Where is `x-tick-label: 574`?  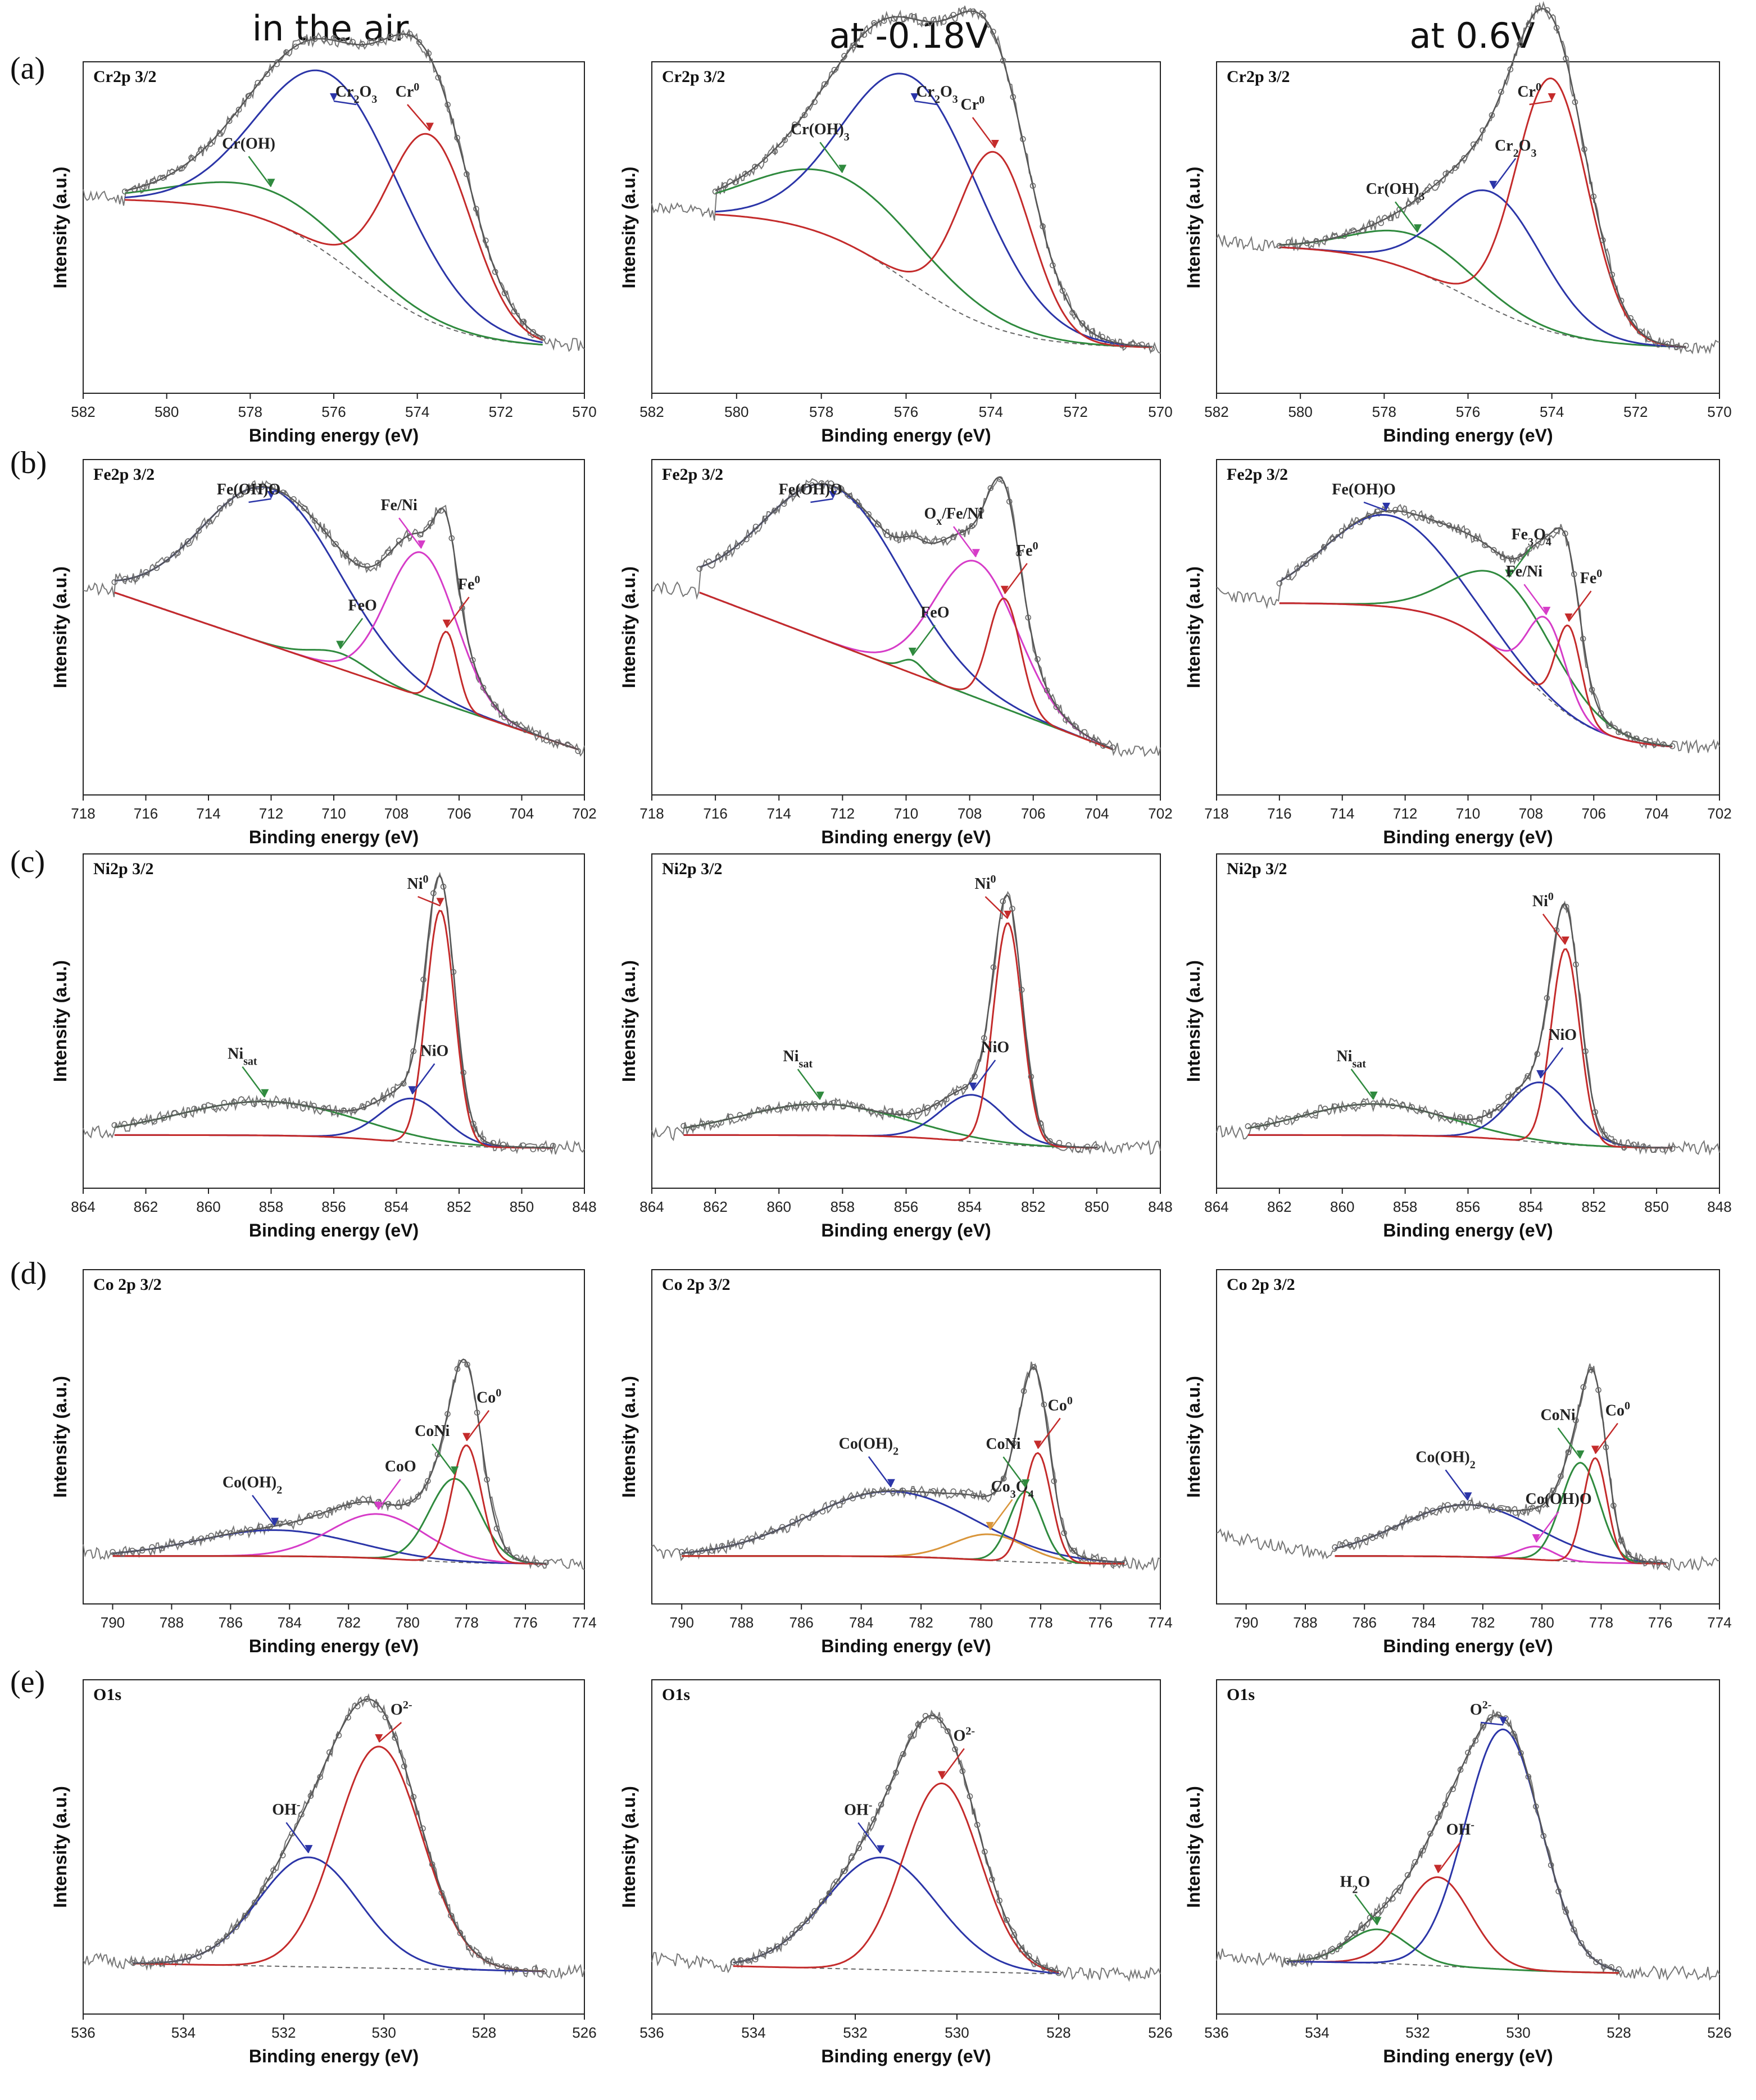
x-tick-label: 574 is located at coordinates (417, 412).